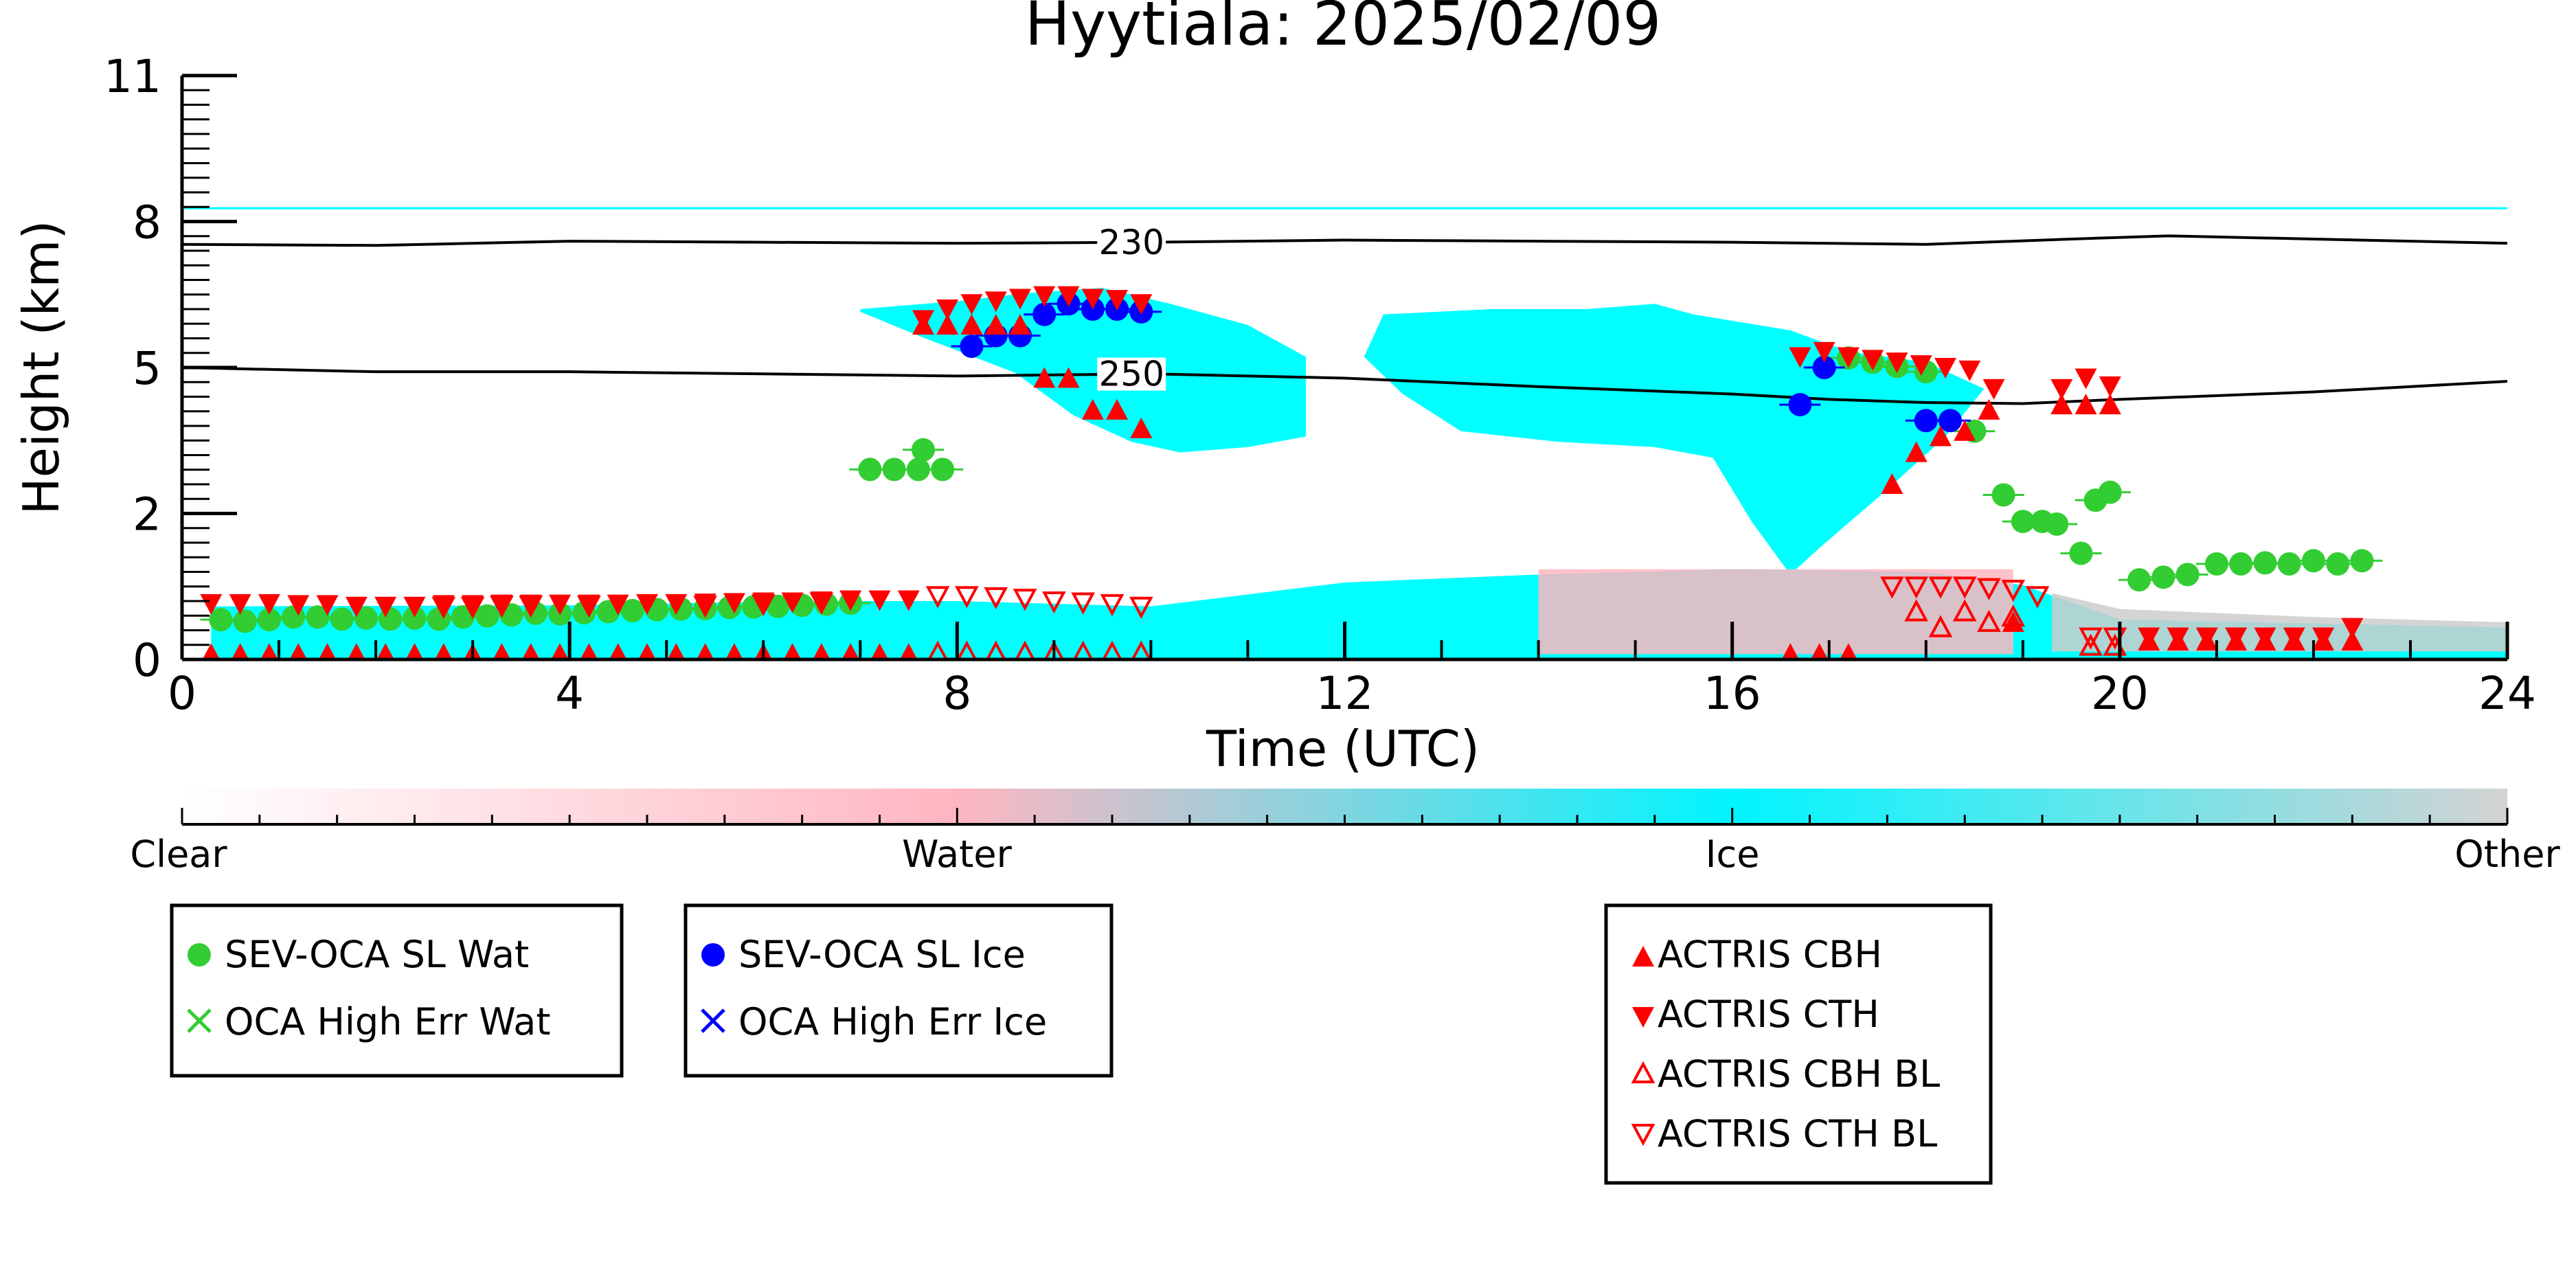 Image resolution: width=2576 pixels, height=1288 pixels. I want to click on legend-label-sev-oca-wat: SEV-OCA SL Wat, so click(377, 954).